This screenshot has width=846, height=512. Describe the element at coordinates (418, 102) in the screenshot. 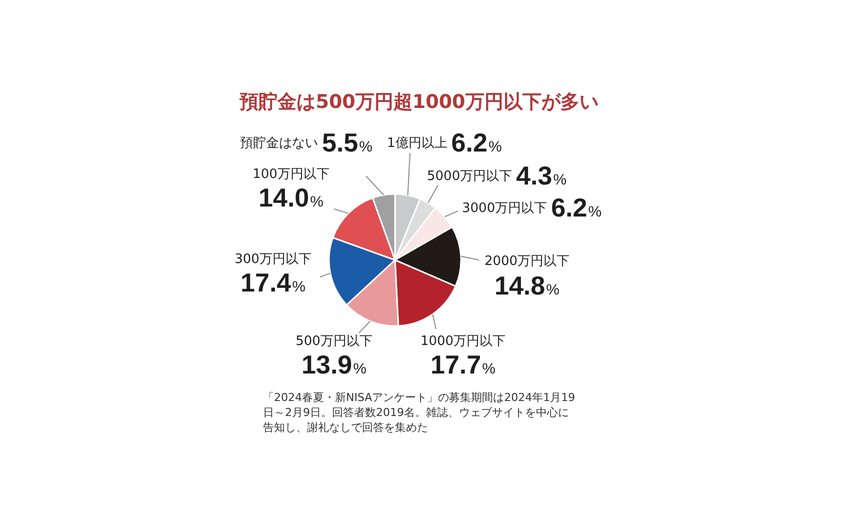

I see `chart-title: 預貯金は500万円超1000万円以下が多い` at that location.